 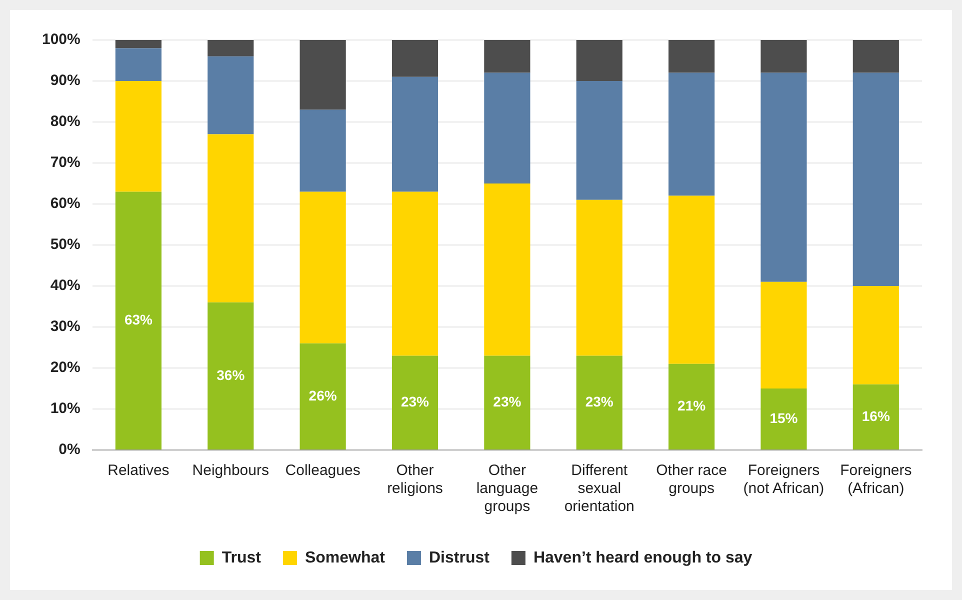 What do you see at coordinates (65, 327) in the screenshot?
I see `y-tick-label: 30%` at bounding box center [65, 327].